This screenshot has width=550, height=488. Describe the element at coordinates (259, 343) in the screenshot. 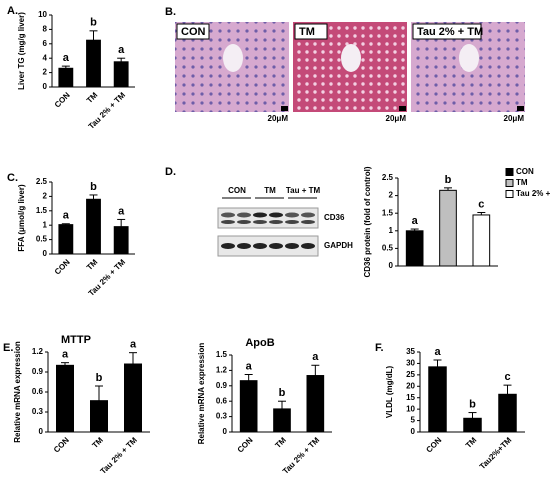

I see `chart-title: ApoB` at that location.